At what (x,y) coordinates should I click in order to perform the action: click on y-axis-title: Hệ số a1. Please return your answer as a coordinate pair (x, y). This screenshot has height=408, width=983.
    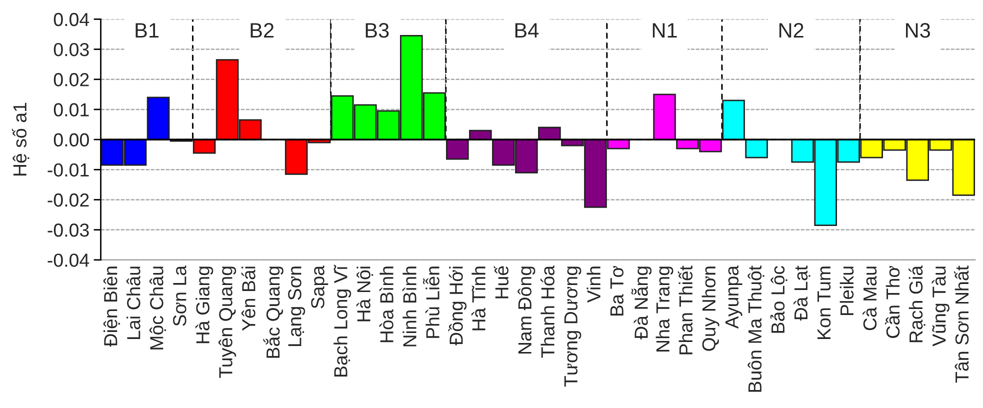
    Looking at the image, I should click on (21, 139).